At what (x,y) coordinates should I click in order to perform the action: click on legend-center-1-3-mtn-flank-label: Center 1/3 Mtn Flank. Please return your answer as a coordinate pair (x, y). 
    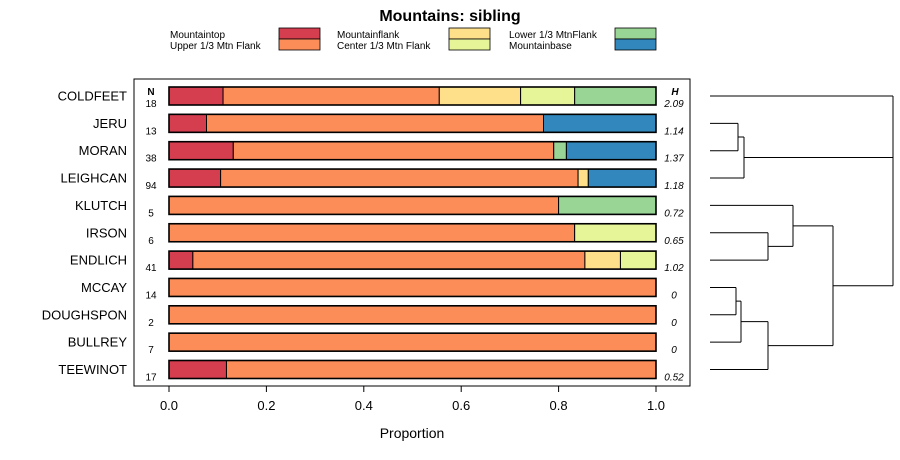
    Looking at the image, I should click on (384, 46).